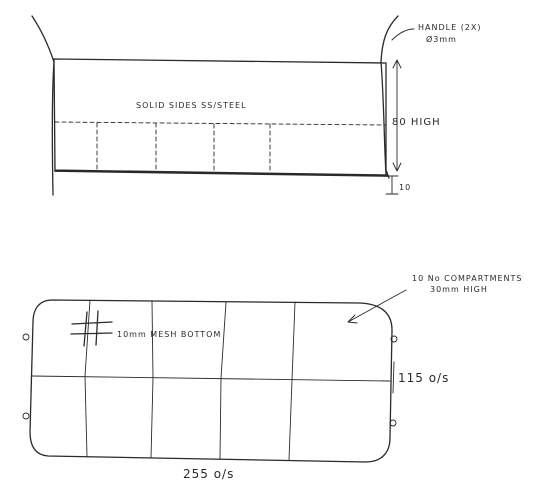 The image size is (538, 485). Describe the element at coordinates (211, 378) in the screenshot. I see `plan-mid-rib` at that location.